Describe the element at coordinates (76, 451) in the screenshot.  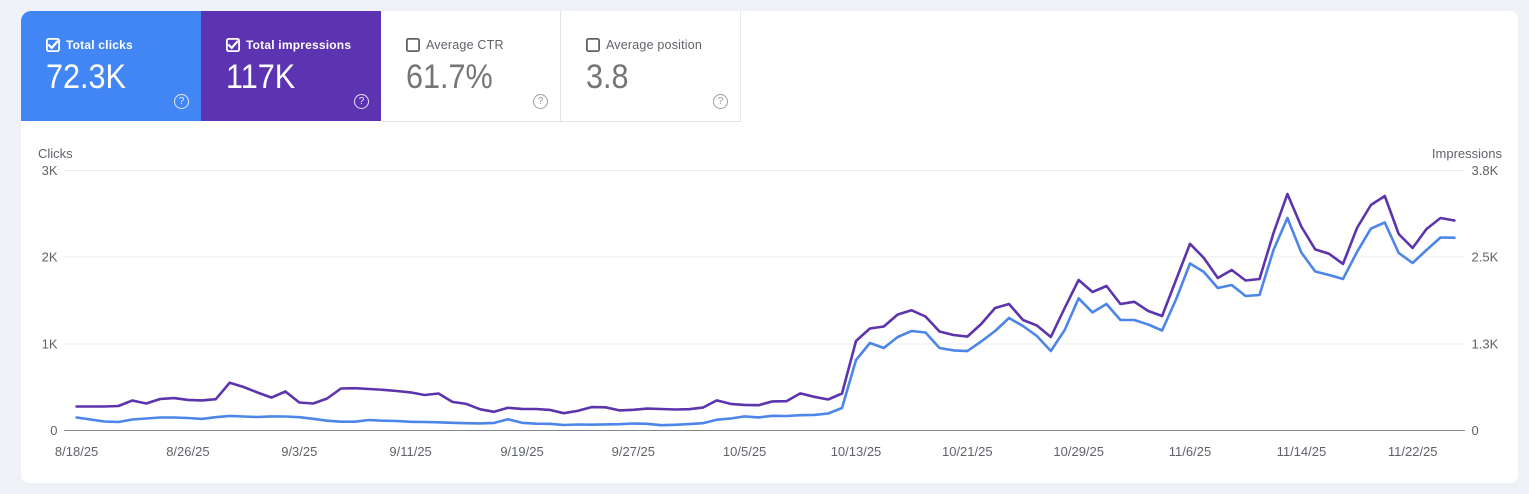
I see `svg-text: 8/18/25` at that location.